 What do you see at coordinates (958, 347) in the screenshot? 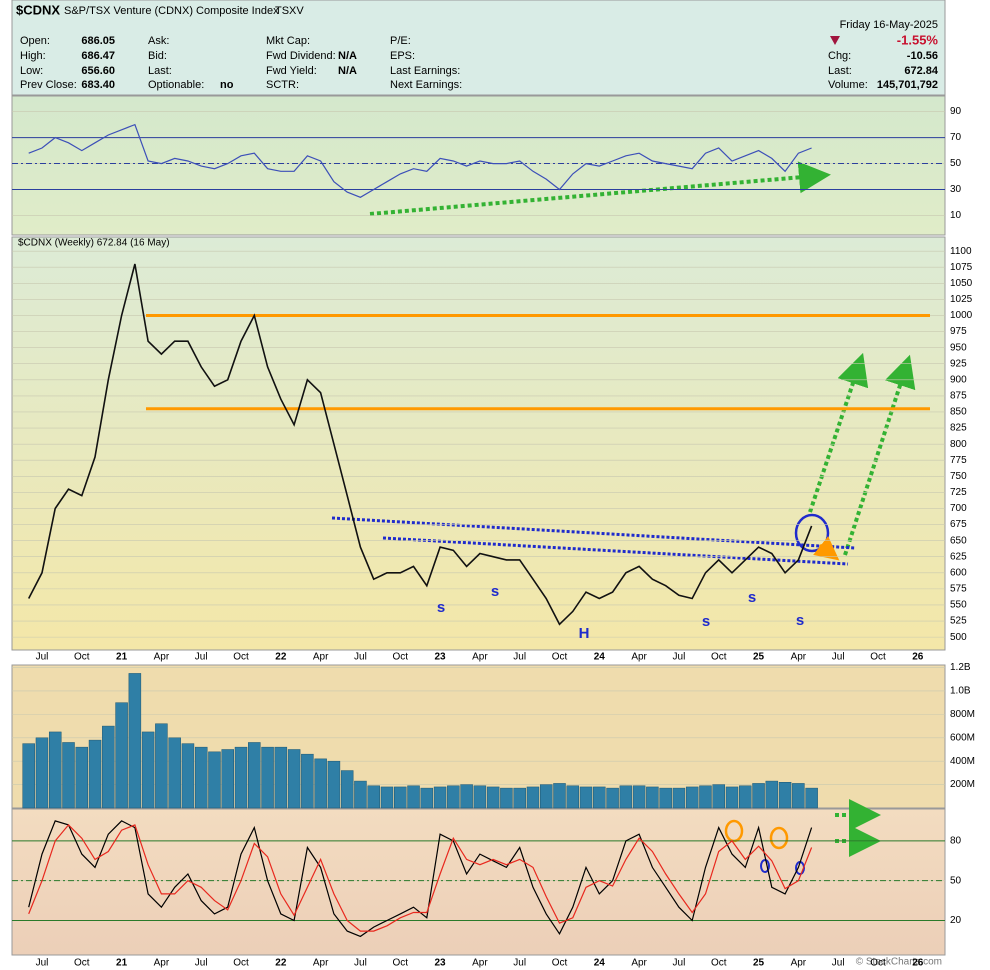
I see `y-tick-label: 950` at bounding box center [958, 347].